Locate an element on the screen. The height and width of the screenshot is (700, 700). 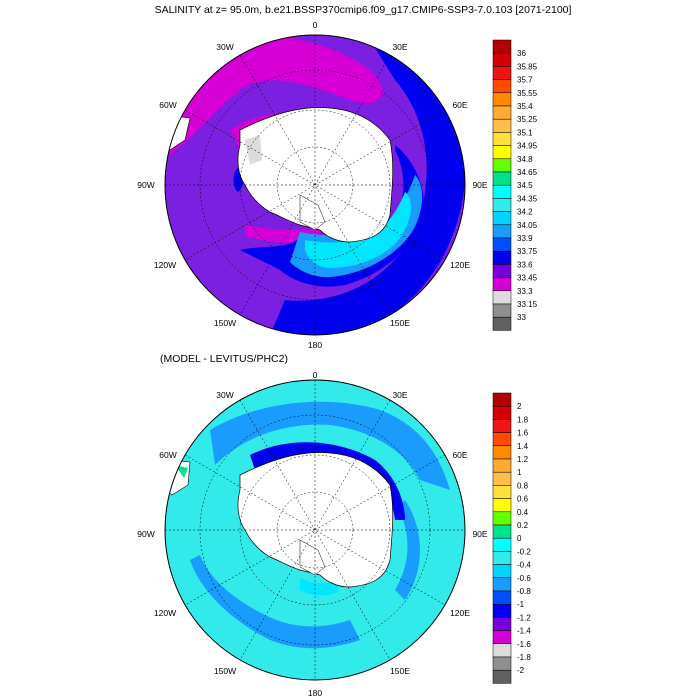
colorbar-label: 33.9 is located at coordinates (525, 238).